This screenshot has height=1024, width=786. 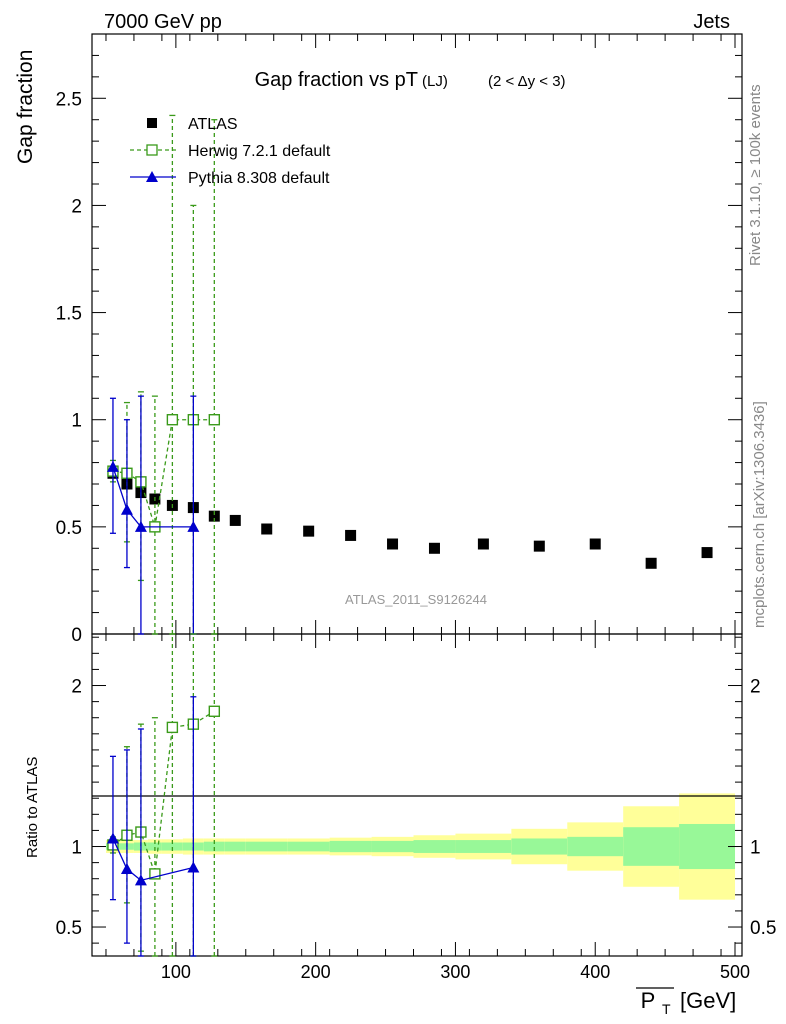 What do you see at coordinates (435, 81) in the screenshot?
I see `chart-title-sub: (LJ)` at bounding box center [435, 81].